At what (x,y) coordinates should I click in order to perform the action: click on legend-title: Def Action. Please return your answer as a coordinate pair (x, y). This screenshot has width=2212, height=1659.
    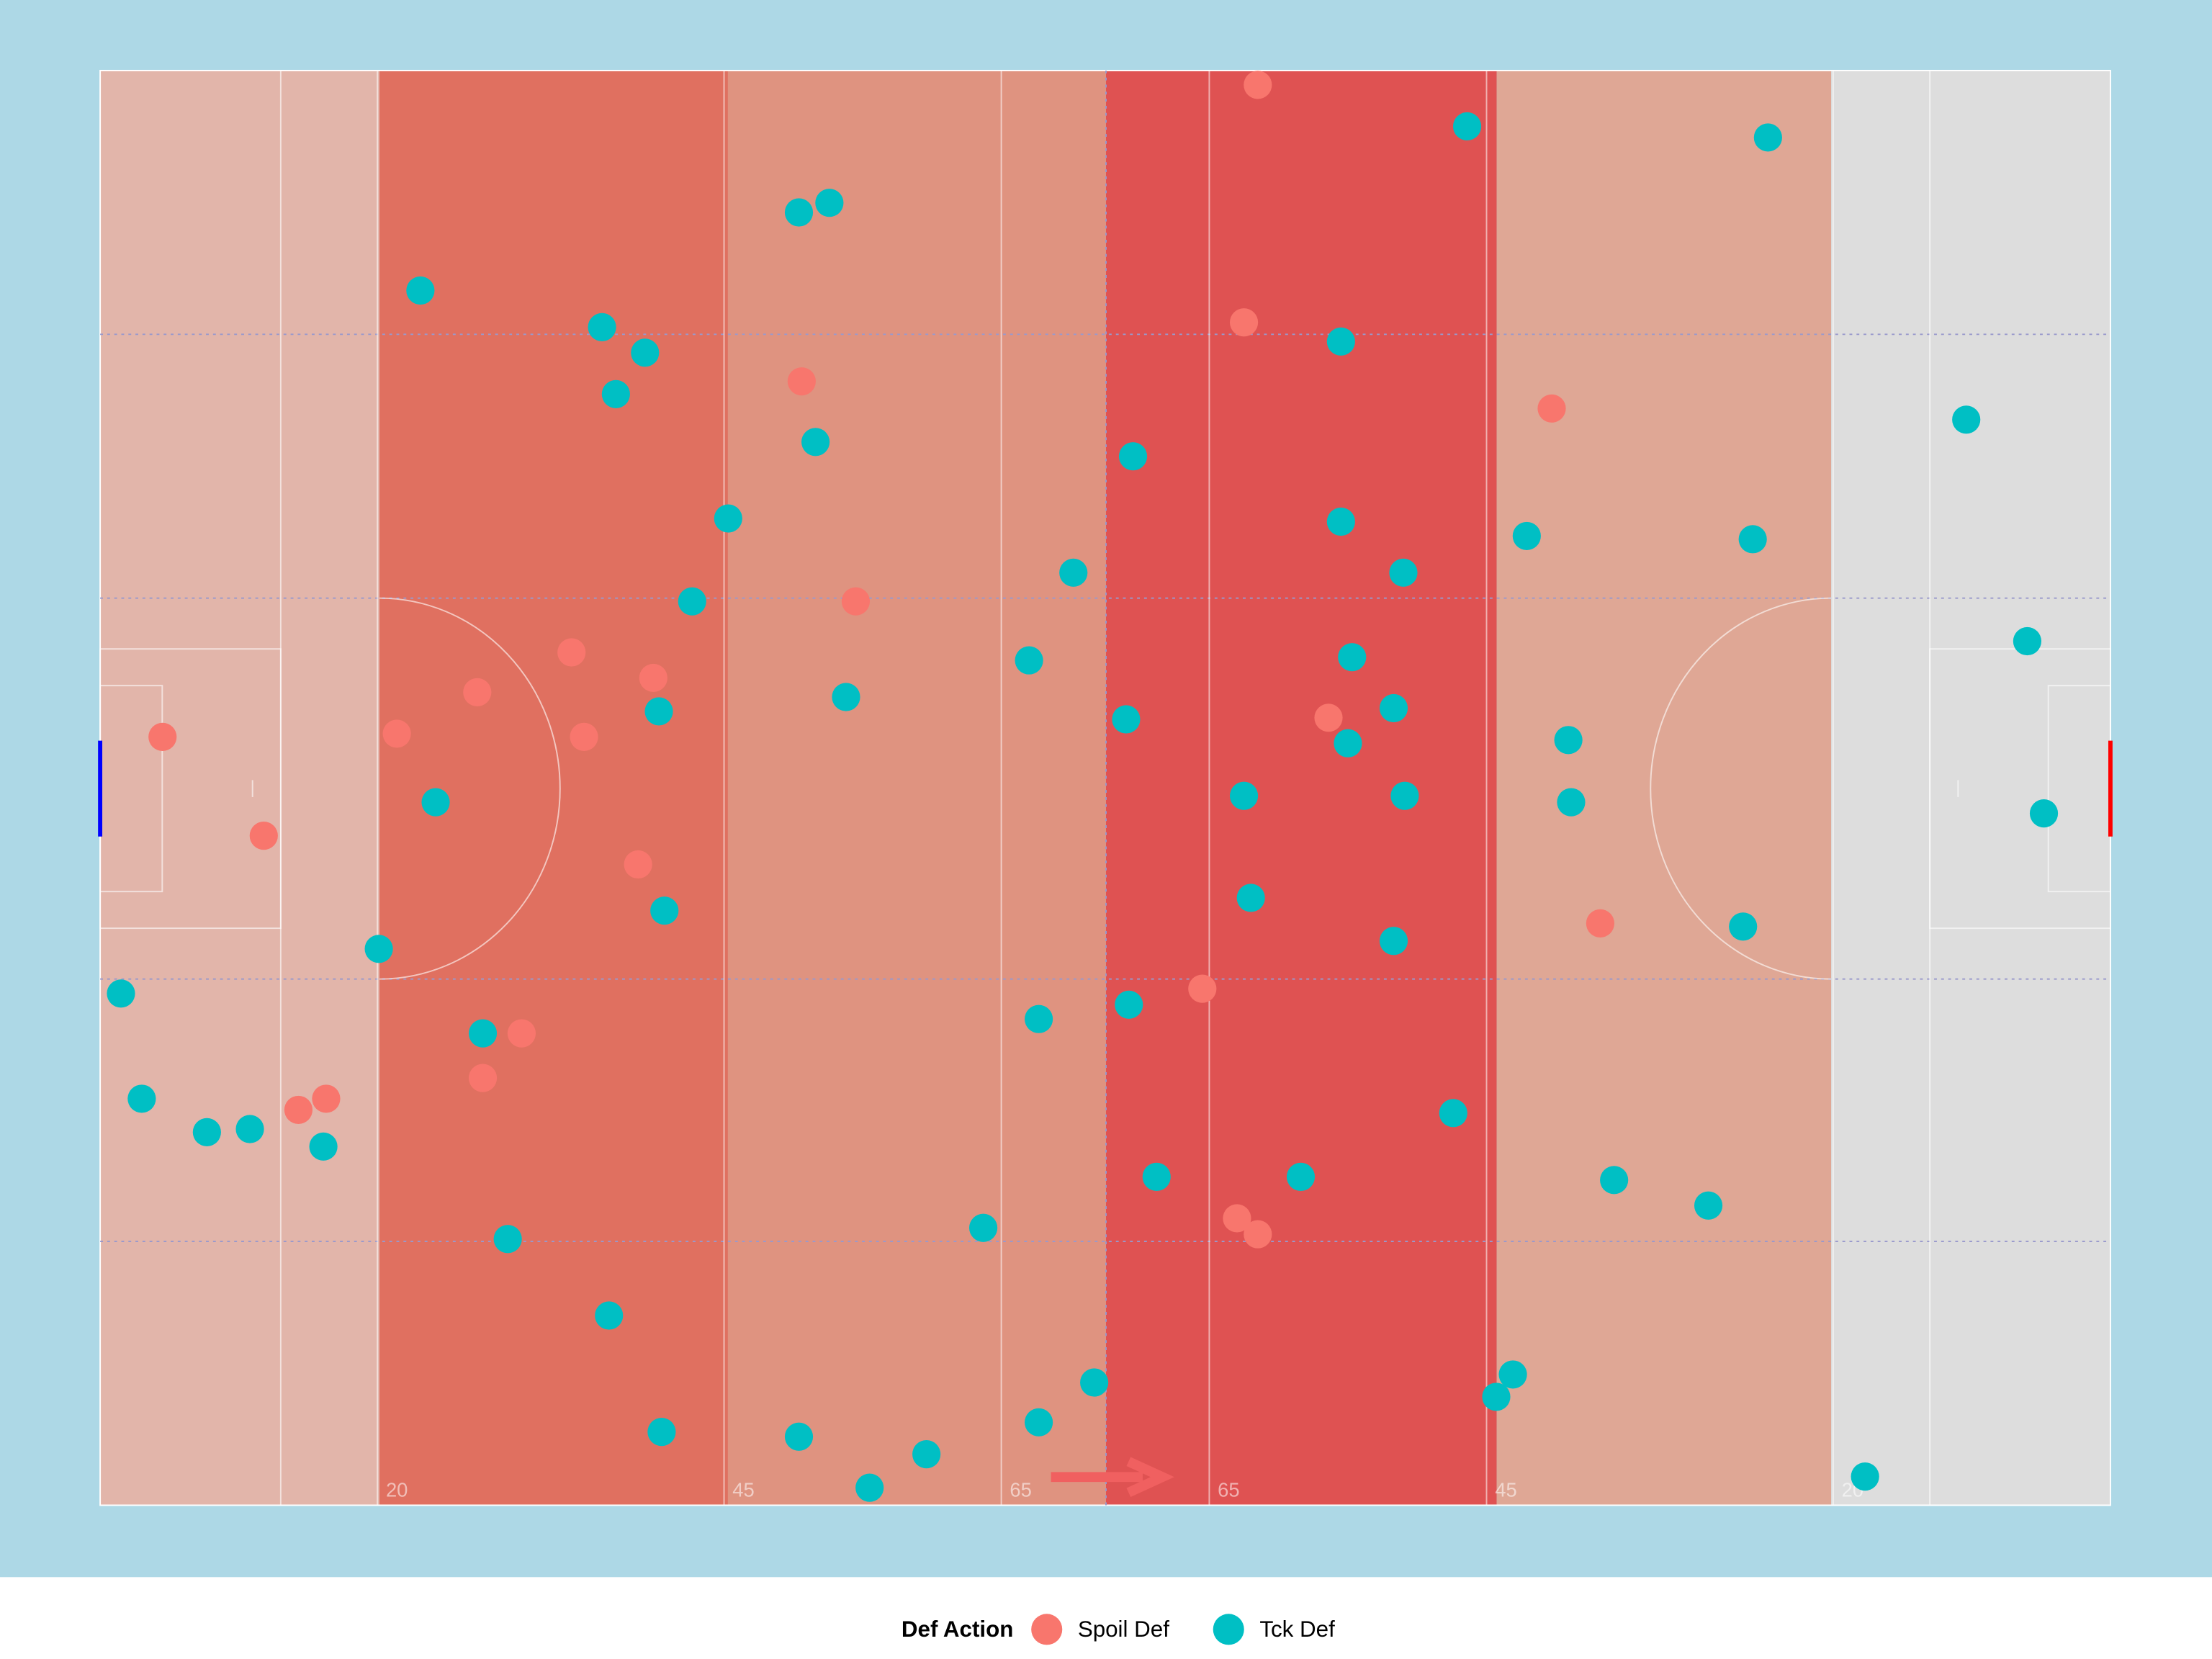
    Looking at the image, I should click on (957, 1629).